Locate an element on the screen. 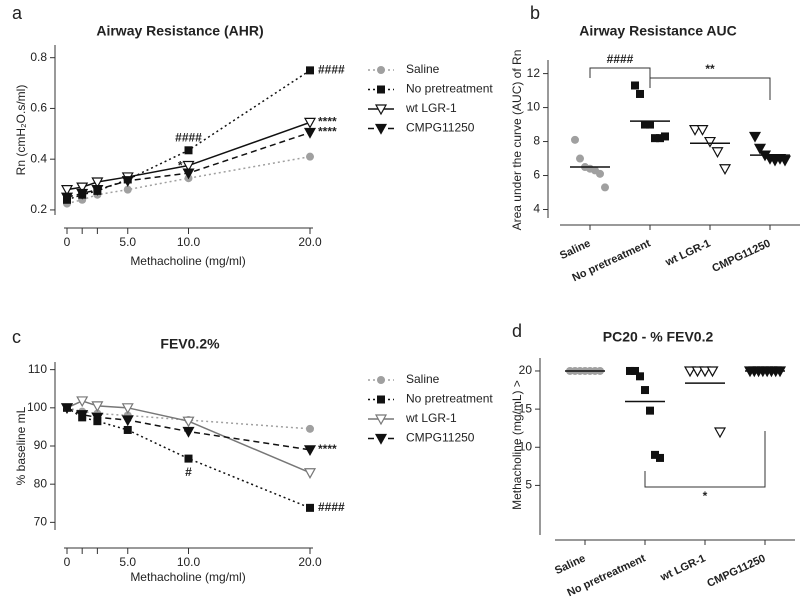  y-tick-label: 0.4 is located at coordinates (38, 158).